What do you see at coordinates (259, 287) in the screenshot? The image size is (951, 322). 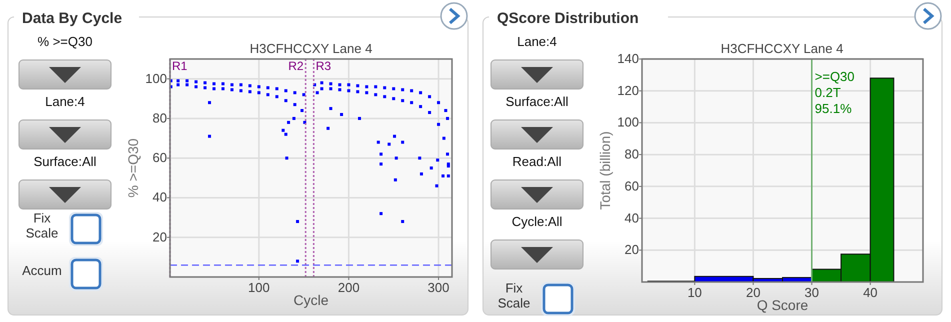 I see `x-tick-label: 100` at bounding box center [259, 287].